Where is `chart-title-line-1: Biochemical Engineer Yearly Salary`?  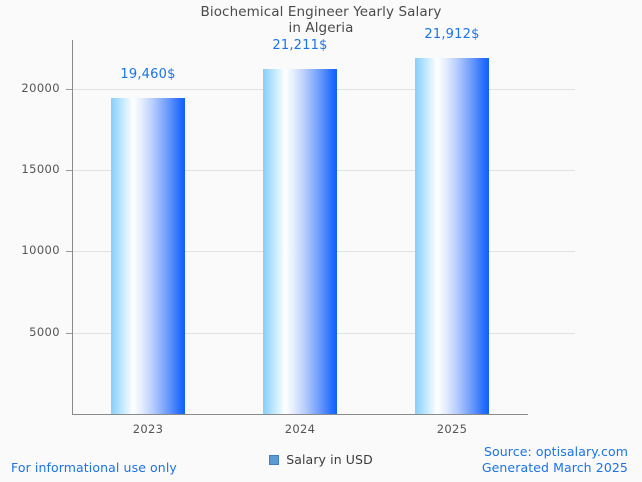
chart-title-line-1: Biochemical Engineer Yearly Salary is located at coordinates (321, 12).